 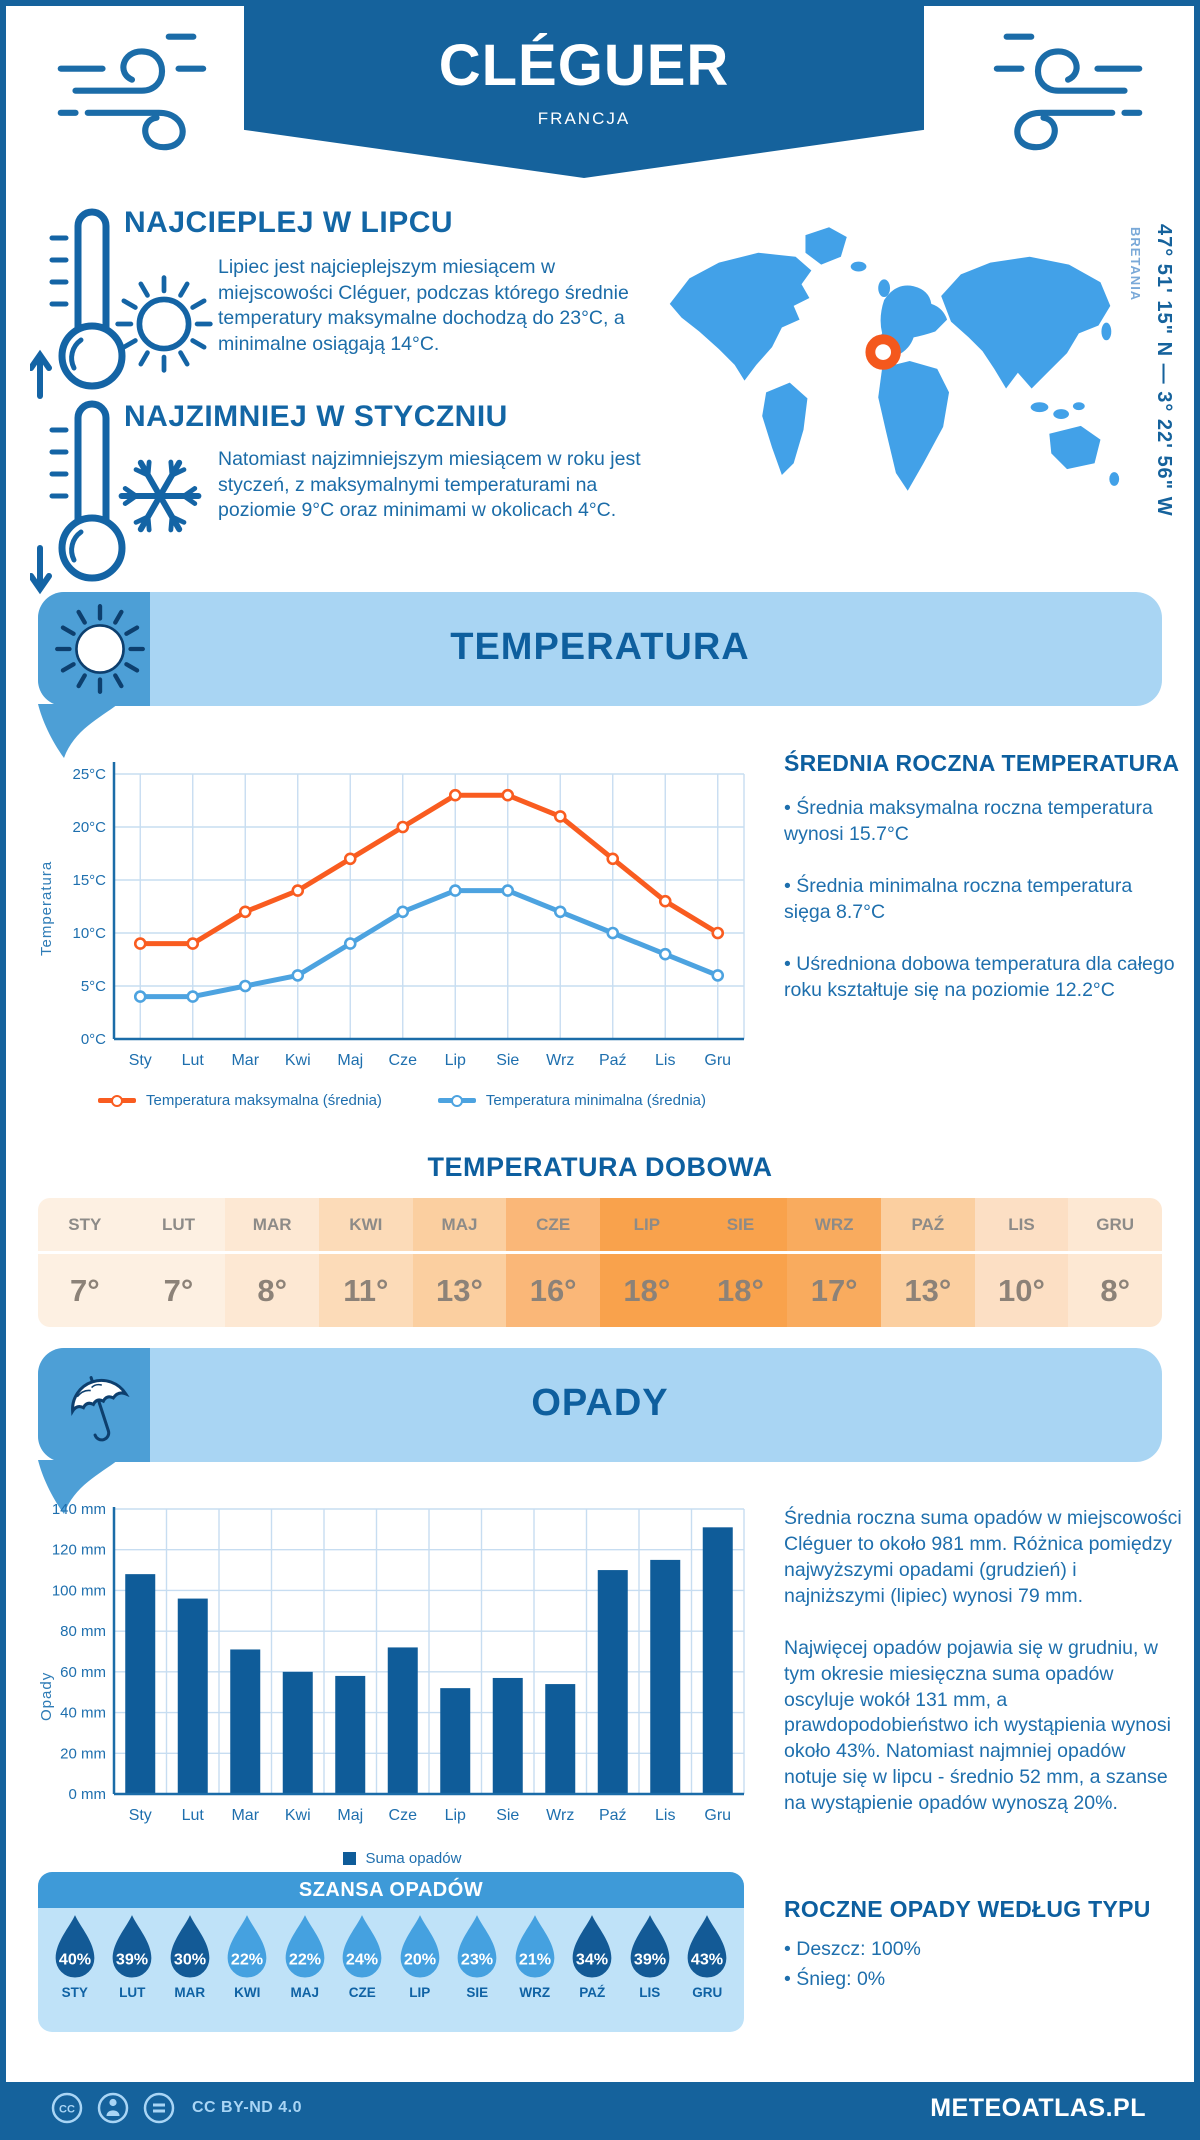 What do you see at coordinates (595, 1100) in the screenshot?
I see `legend-label: Temperatura minimalna (średnia)` at bounding box center [595, 1100].